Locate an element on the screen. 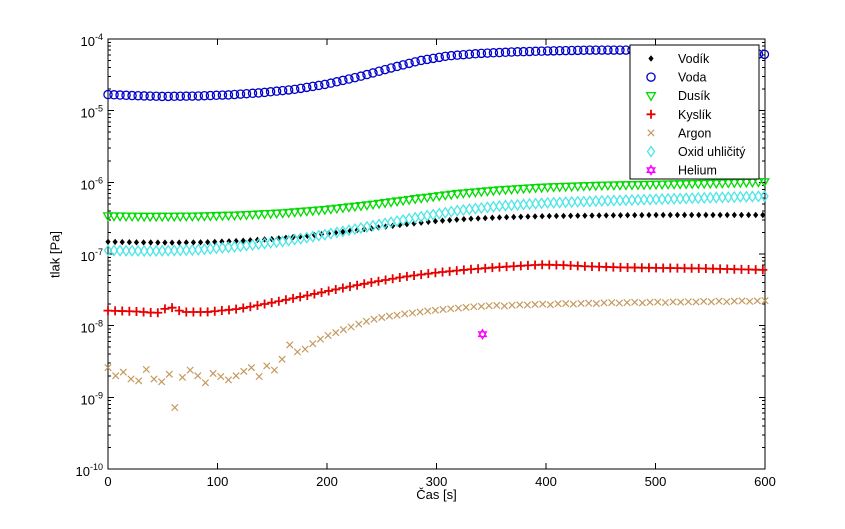 The image size is (845, 529). series-helium is located at coordinates (482, 334).